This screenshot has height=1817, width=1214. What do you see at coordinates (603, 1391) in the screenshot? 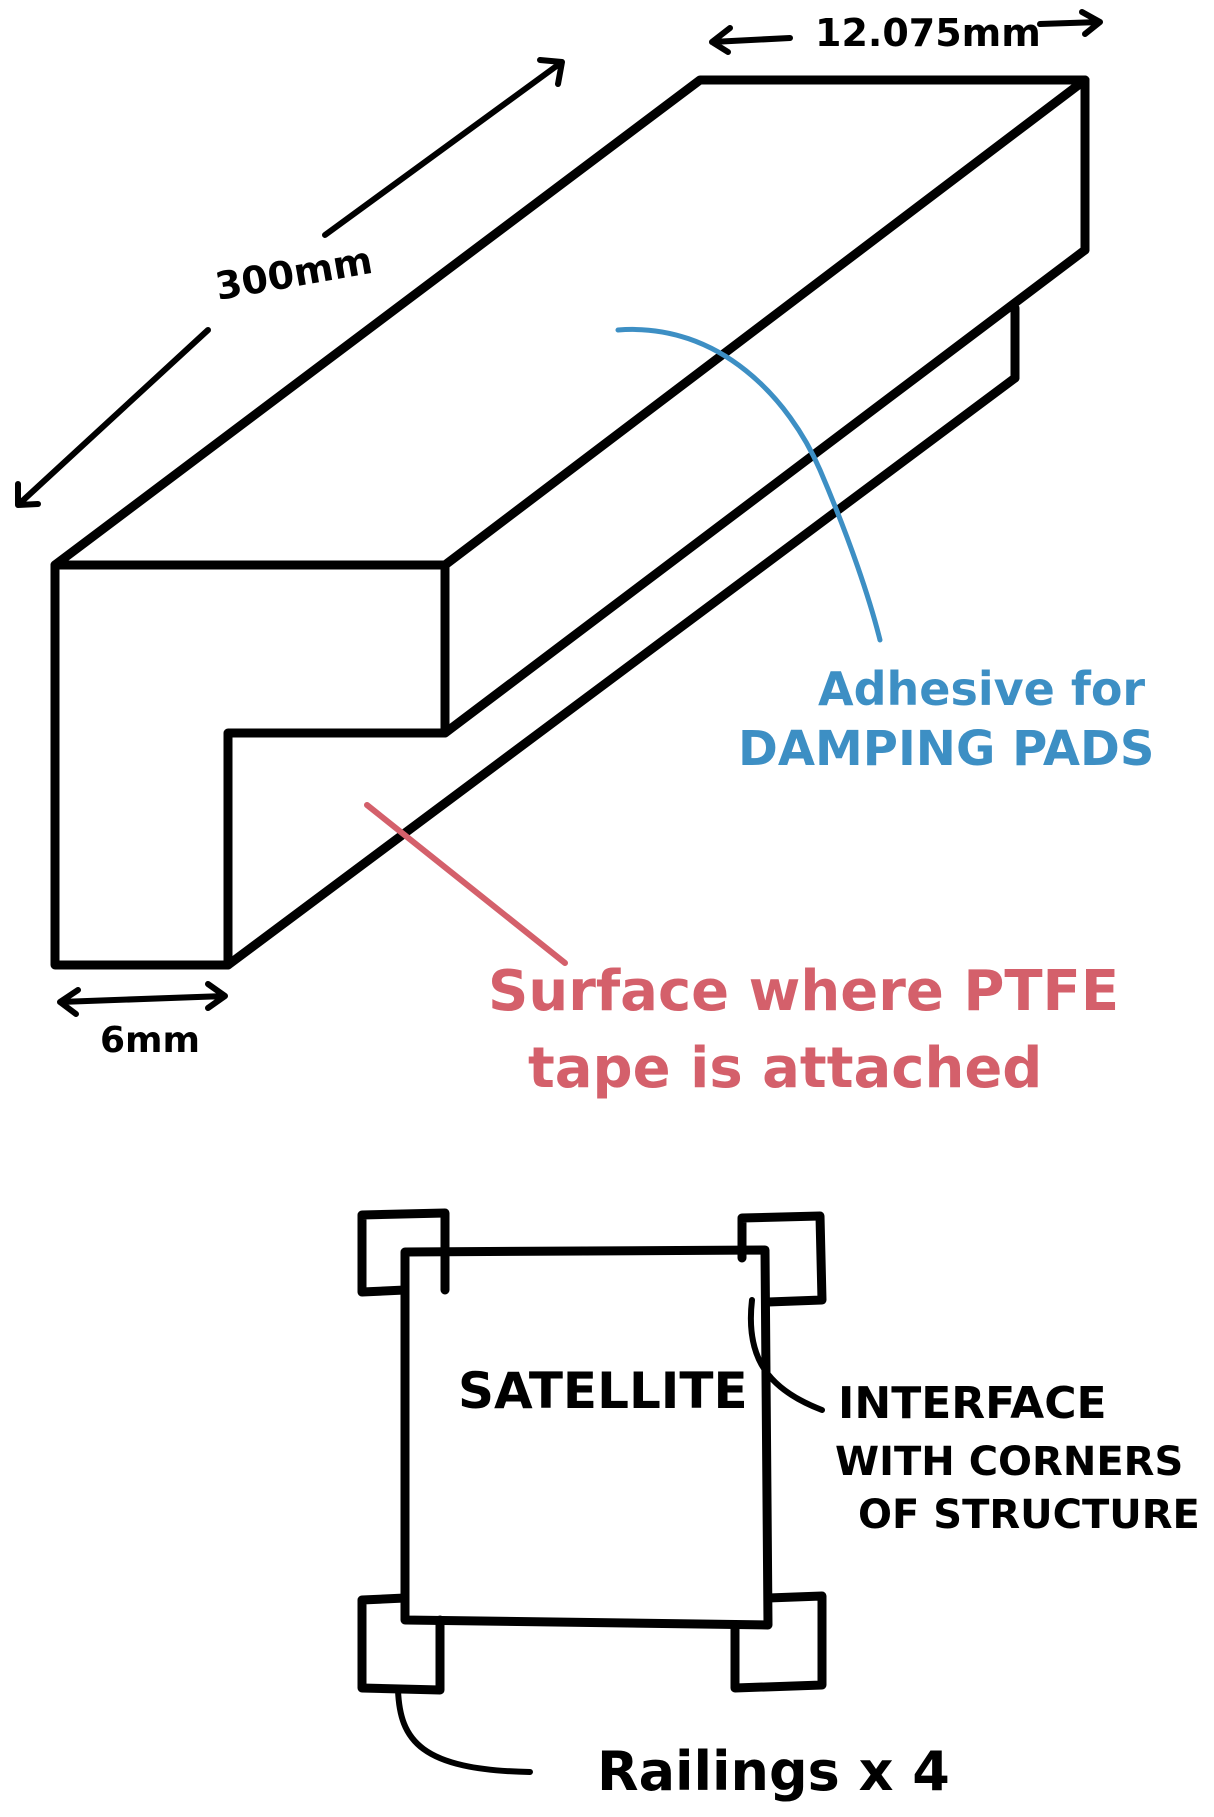
I see `satellite-label: SATELLITE` at bounding box center [603, 1391].